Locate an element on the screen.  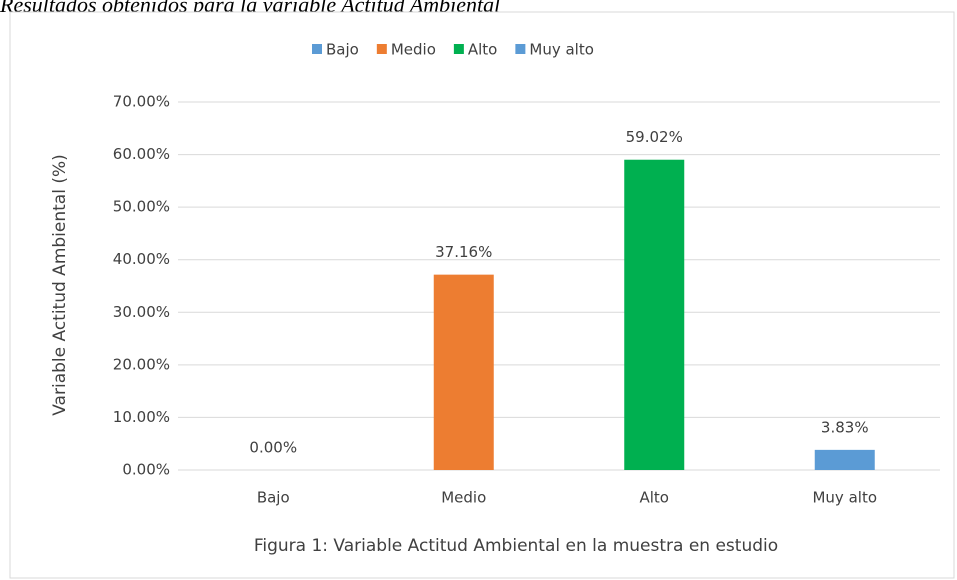
y-tick-label: 10.00% is located at coordinates (141, 417).